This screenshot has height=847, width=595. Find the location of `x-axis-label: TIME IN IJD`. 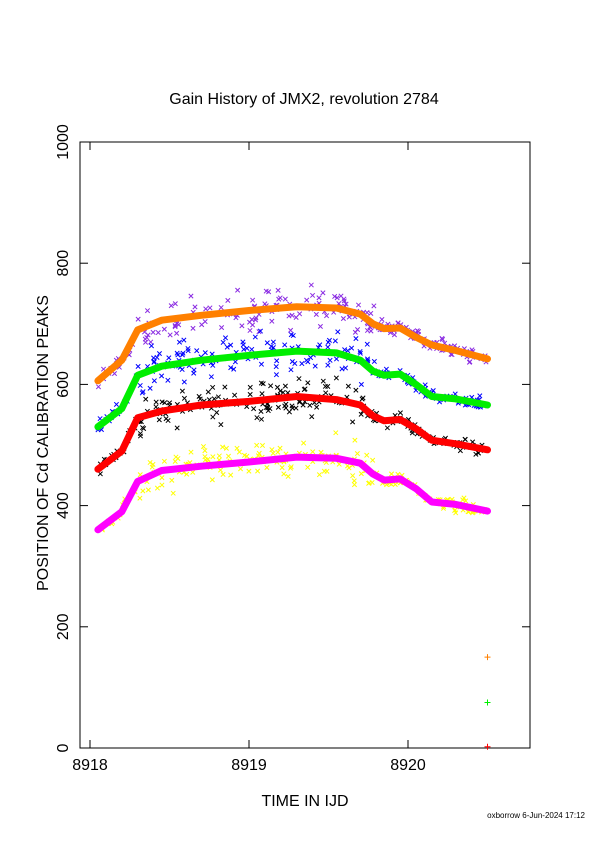

x-axis-label: TIME IN IJD is located at coordinates (304, 801).